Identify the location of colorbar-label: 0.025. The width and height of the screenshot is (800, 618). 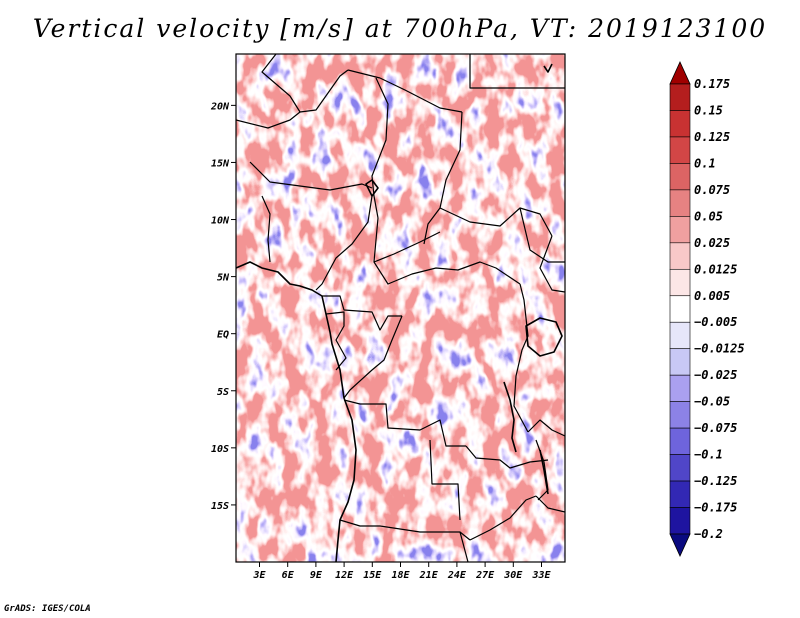
(712, 243).